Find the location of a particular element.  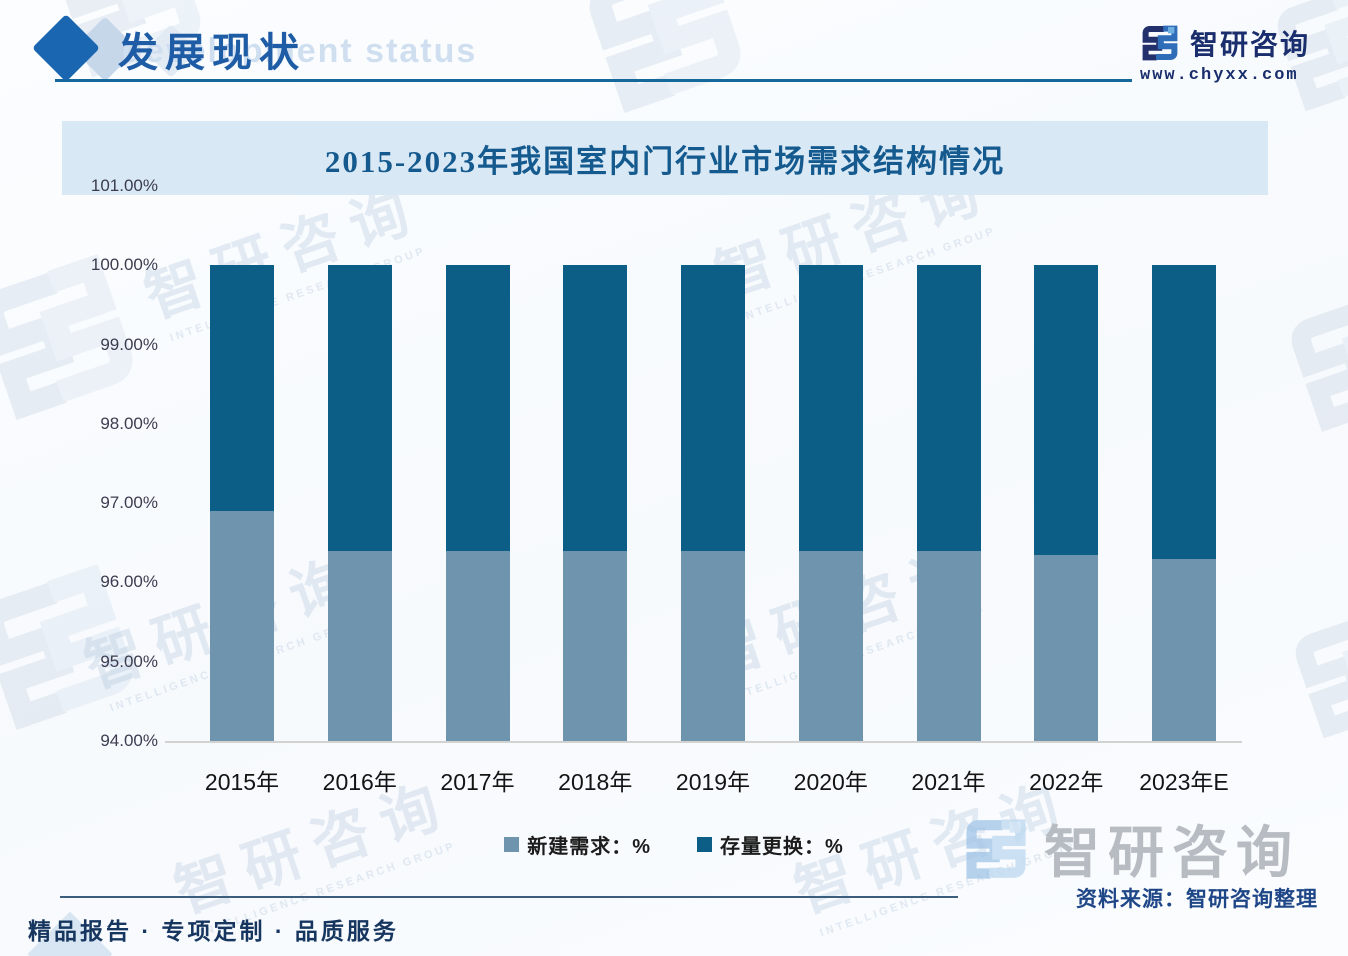

page-title: 发展现状 is located at coordinates (212, 52).